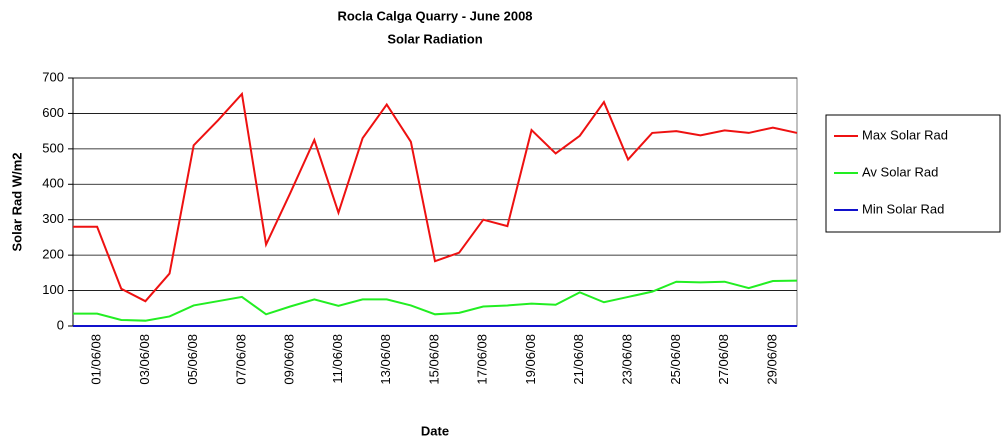 The height and width of the screenshot is (442, 1007). What do you see at coordinates (433, 359) in the screenshot?
I see `x-tick-label: 15/06/08` at bounding box center [433, 359].